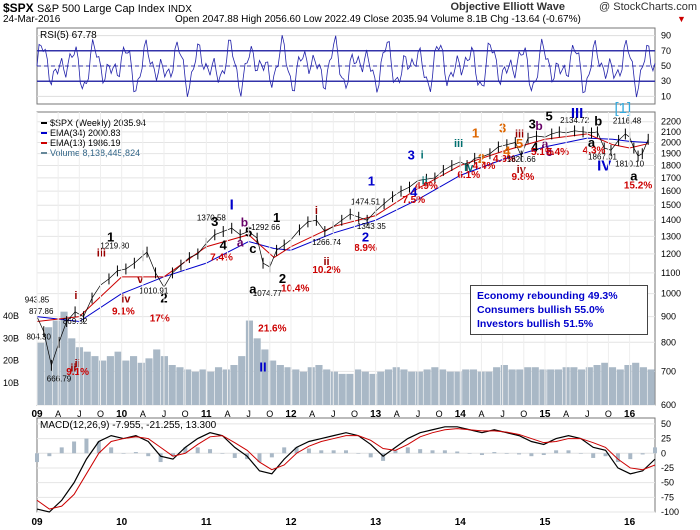 The width and height of the screenshot is (700, 530). What do you see at coordinates (128, 425) in the screenshot?
I see `macd-label: MACD(12,26,9) -7.955, -21.255, 13.300` at bounding box center [128, 425].